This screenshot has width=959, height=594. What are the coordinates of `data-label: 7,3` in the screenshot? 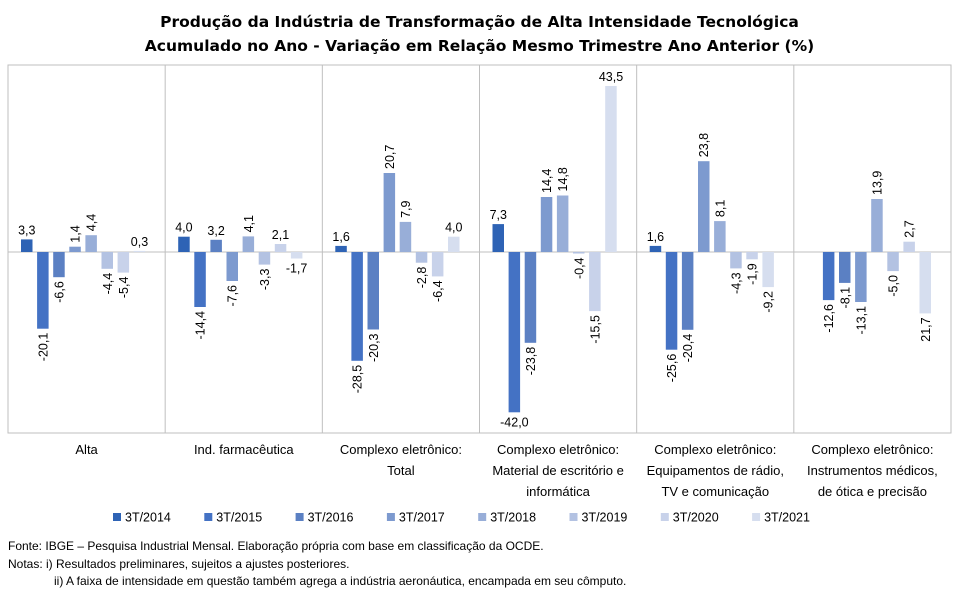 It's located at (498, 215).